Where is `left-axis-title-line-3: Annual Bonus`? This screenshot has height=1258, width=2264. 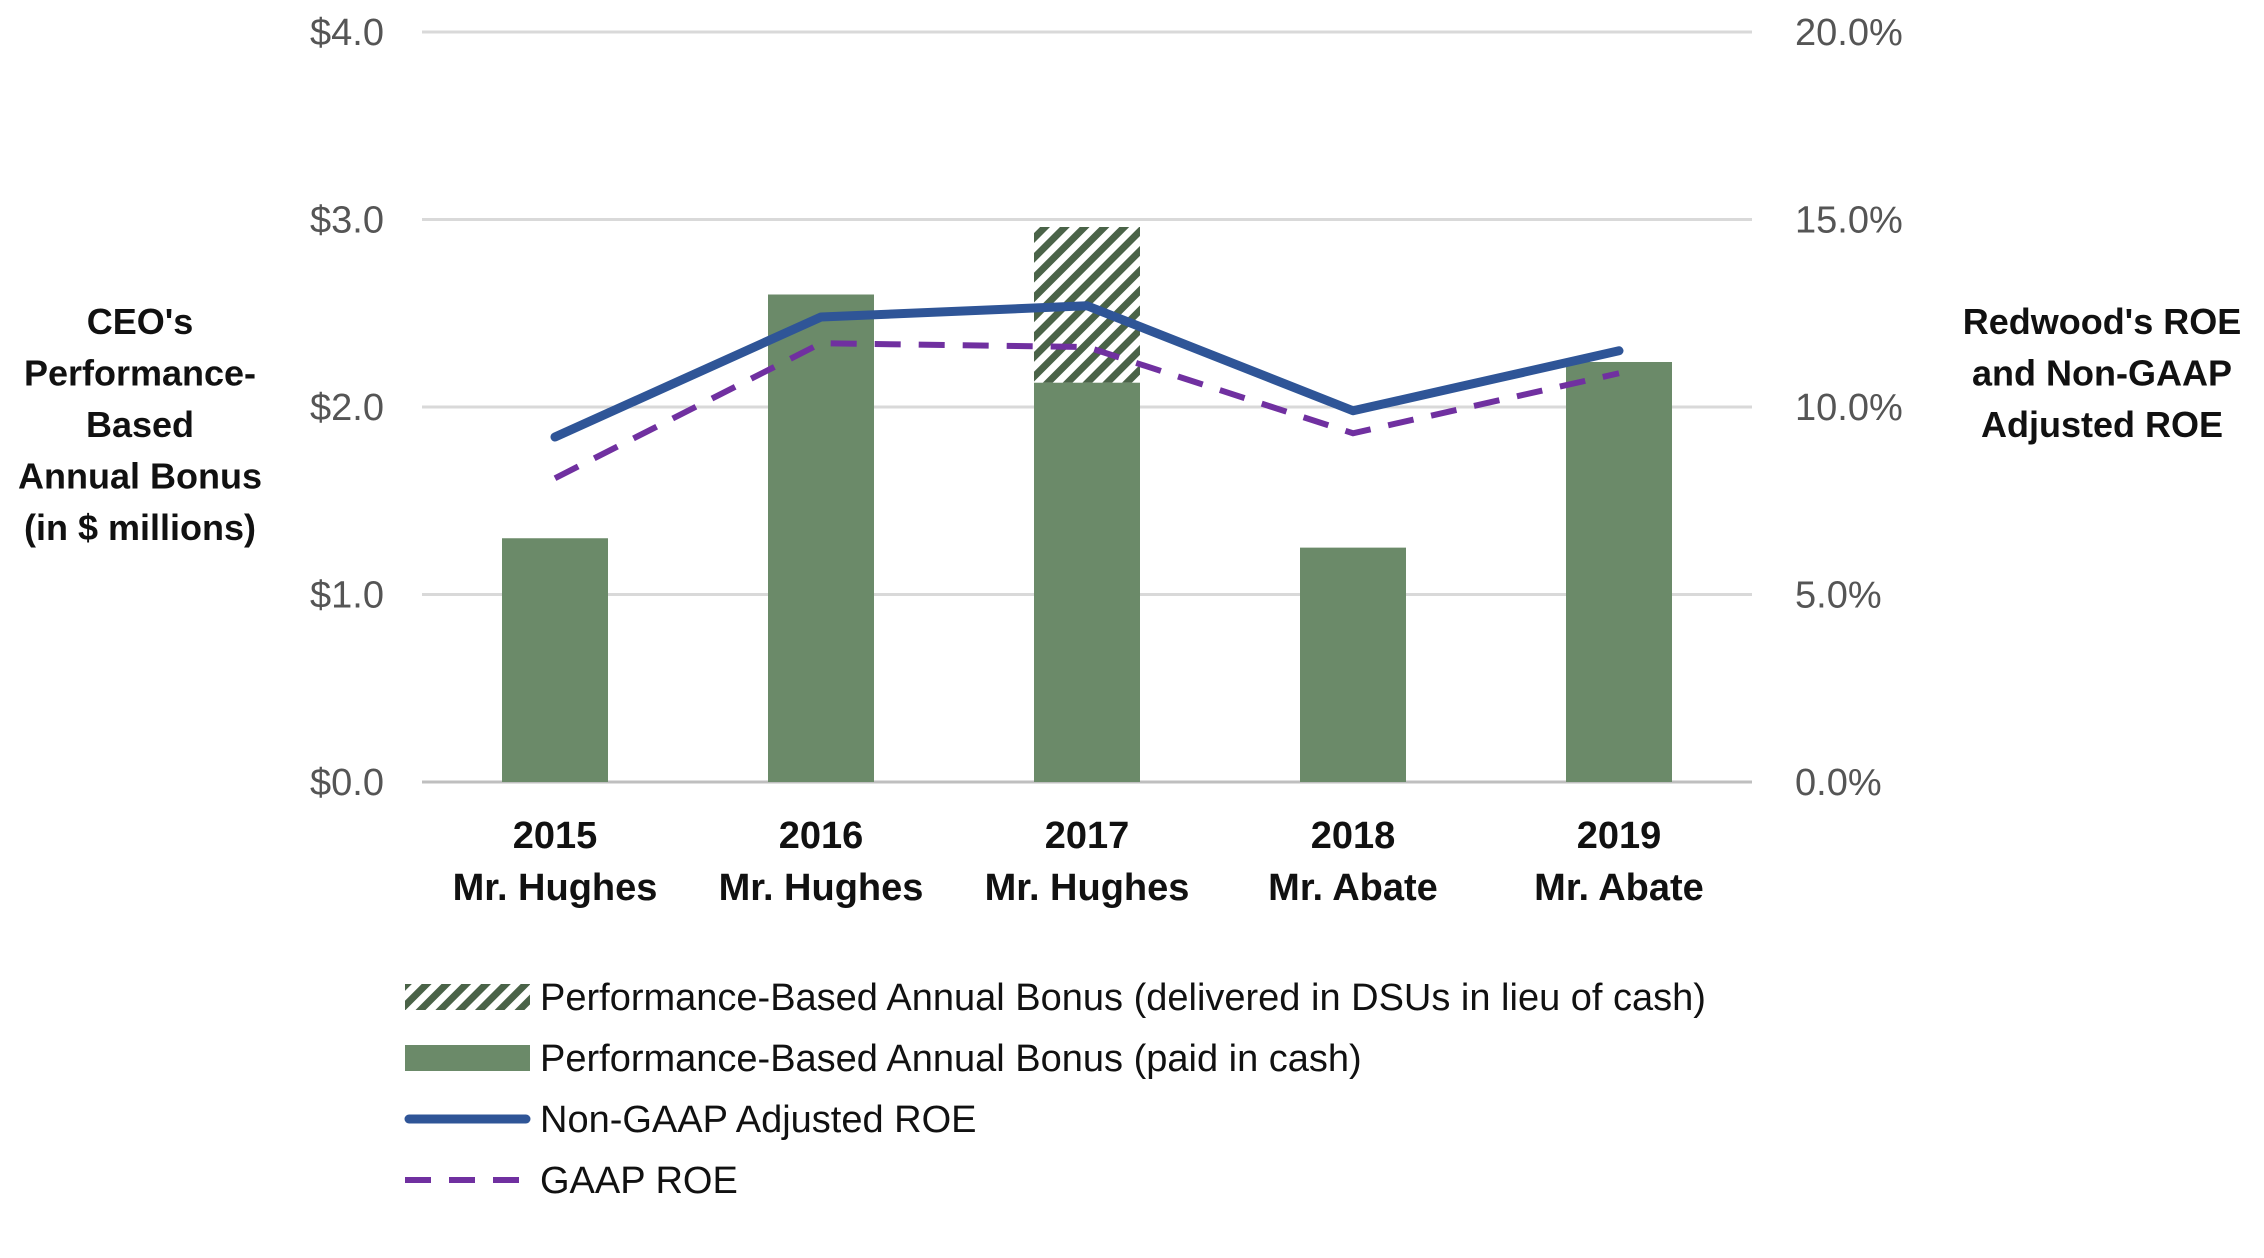
left-axis-title-line-3: Annual Bonus is located at coordinates (140, 476).